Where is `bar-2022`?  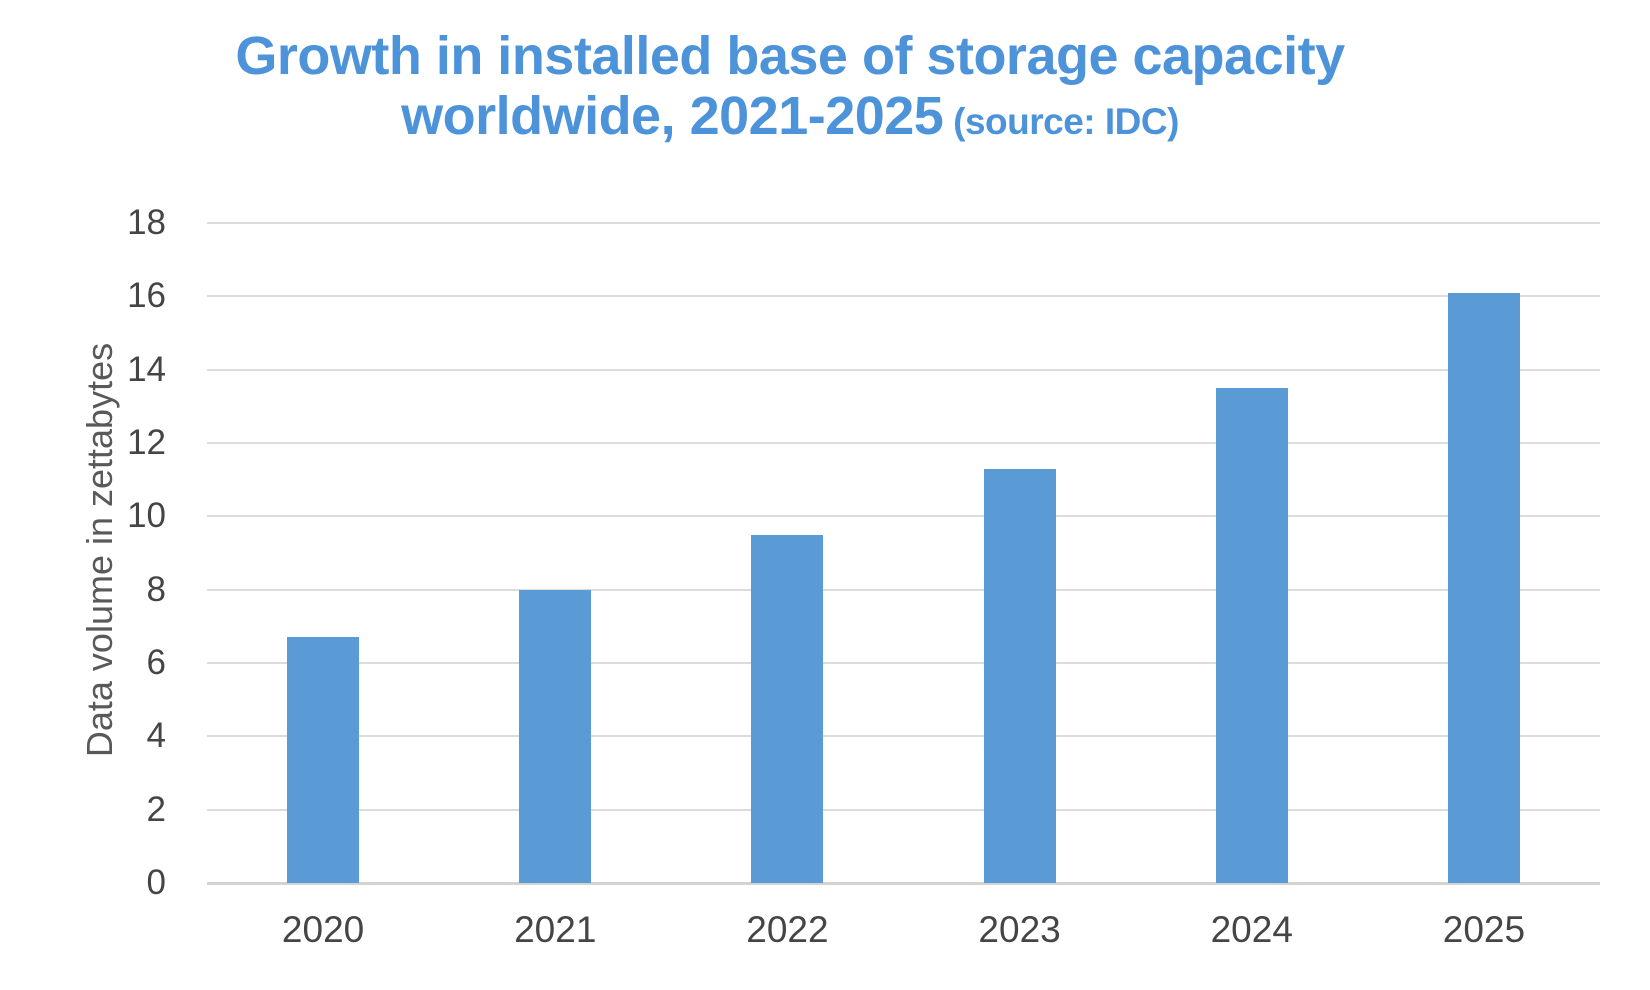
bar-2022 is located at coordinates (787, 708).